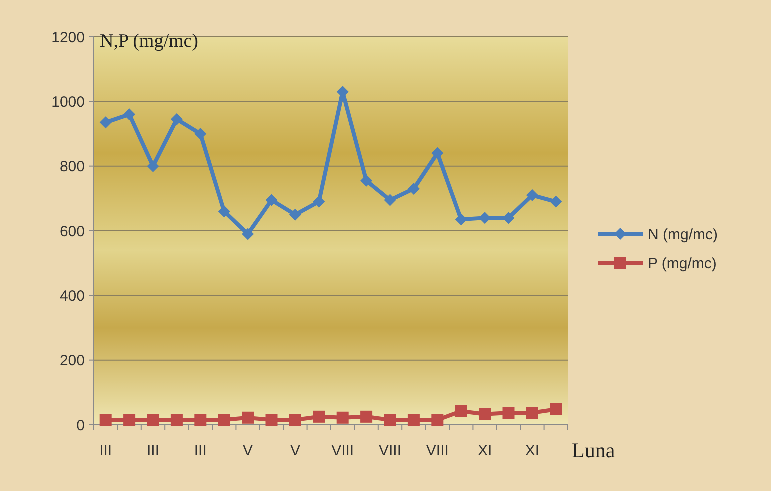  What do you see at coordinates (72, 296) in the screenshot?
I see `y-tick-label: 400` at bounding box center [72, 296].